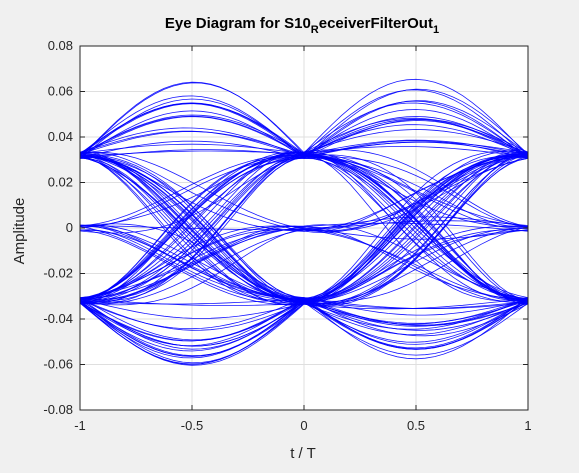 The height and width of the screenshot is (473, 579). Describe the element at coordinates (527, 425) in the screenshot. I see `x-tick-label: 1` at that location.